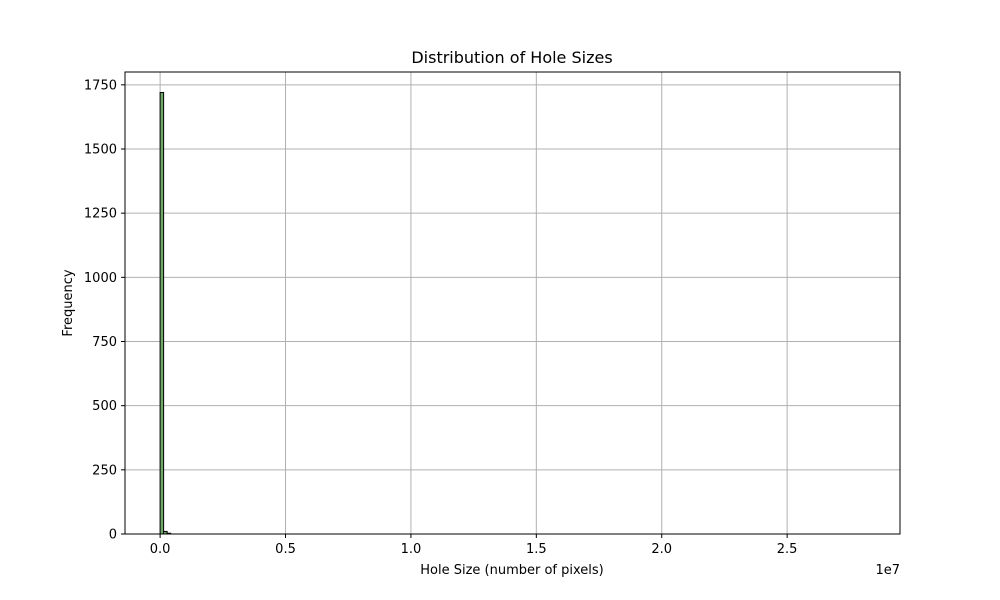 The width and height of the screenshot is (1000, 600). Describe the element at coordinates (474, 545) in the screenshot. I see `x-ticks: 0.0 0.5 1.0 1.5 2.0 2.5` at that location.